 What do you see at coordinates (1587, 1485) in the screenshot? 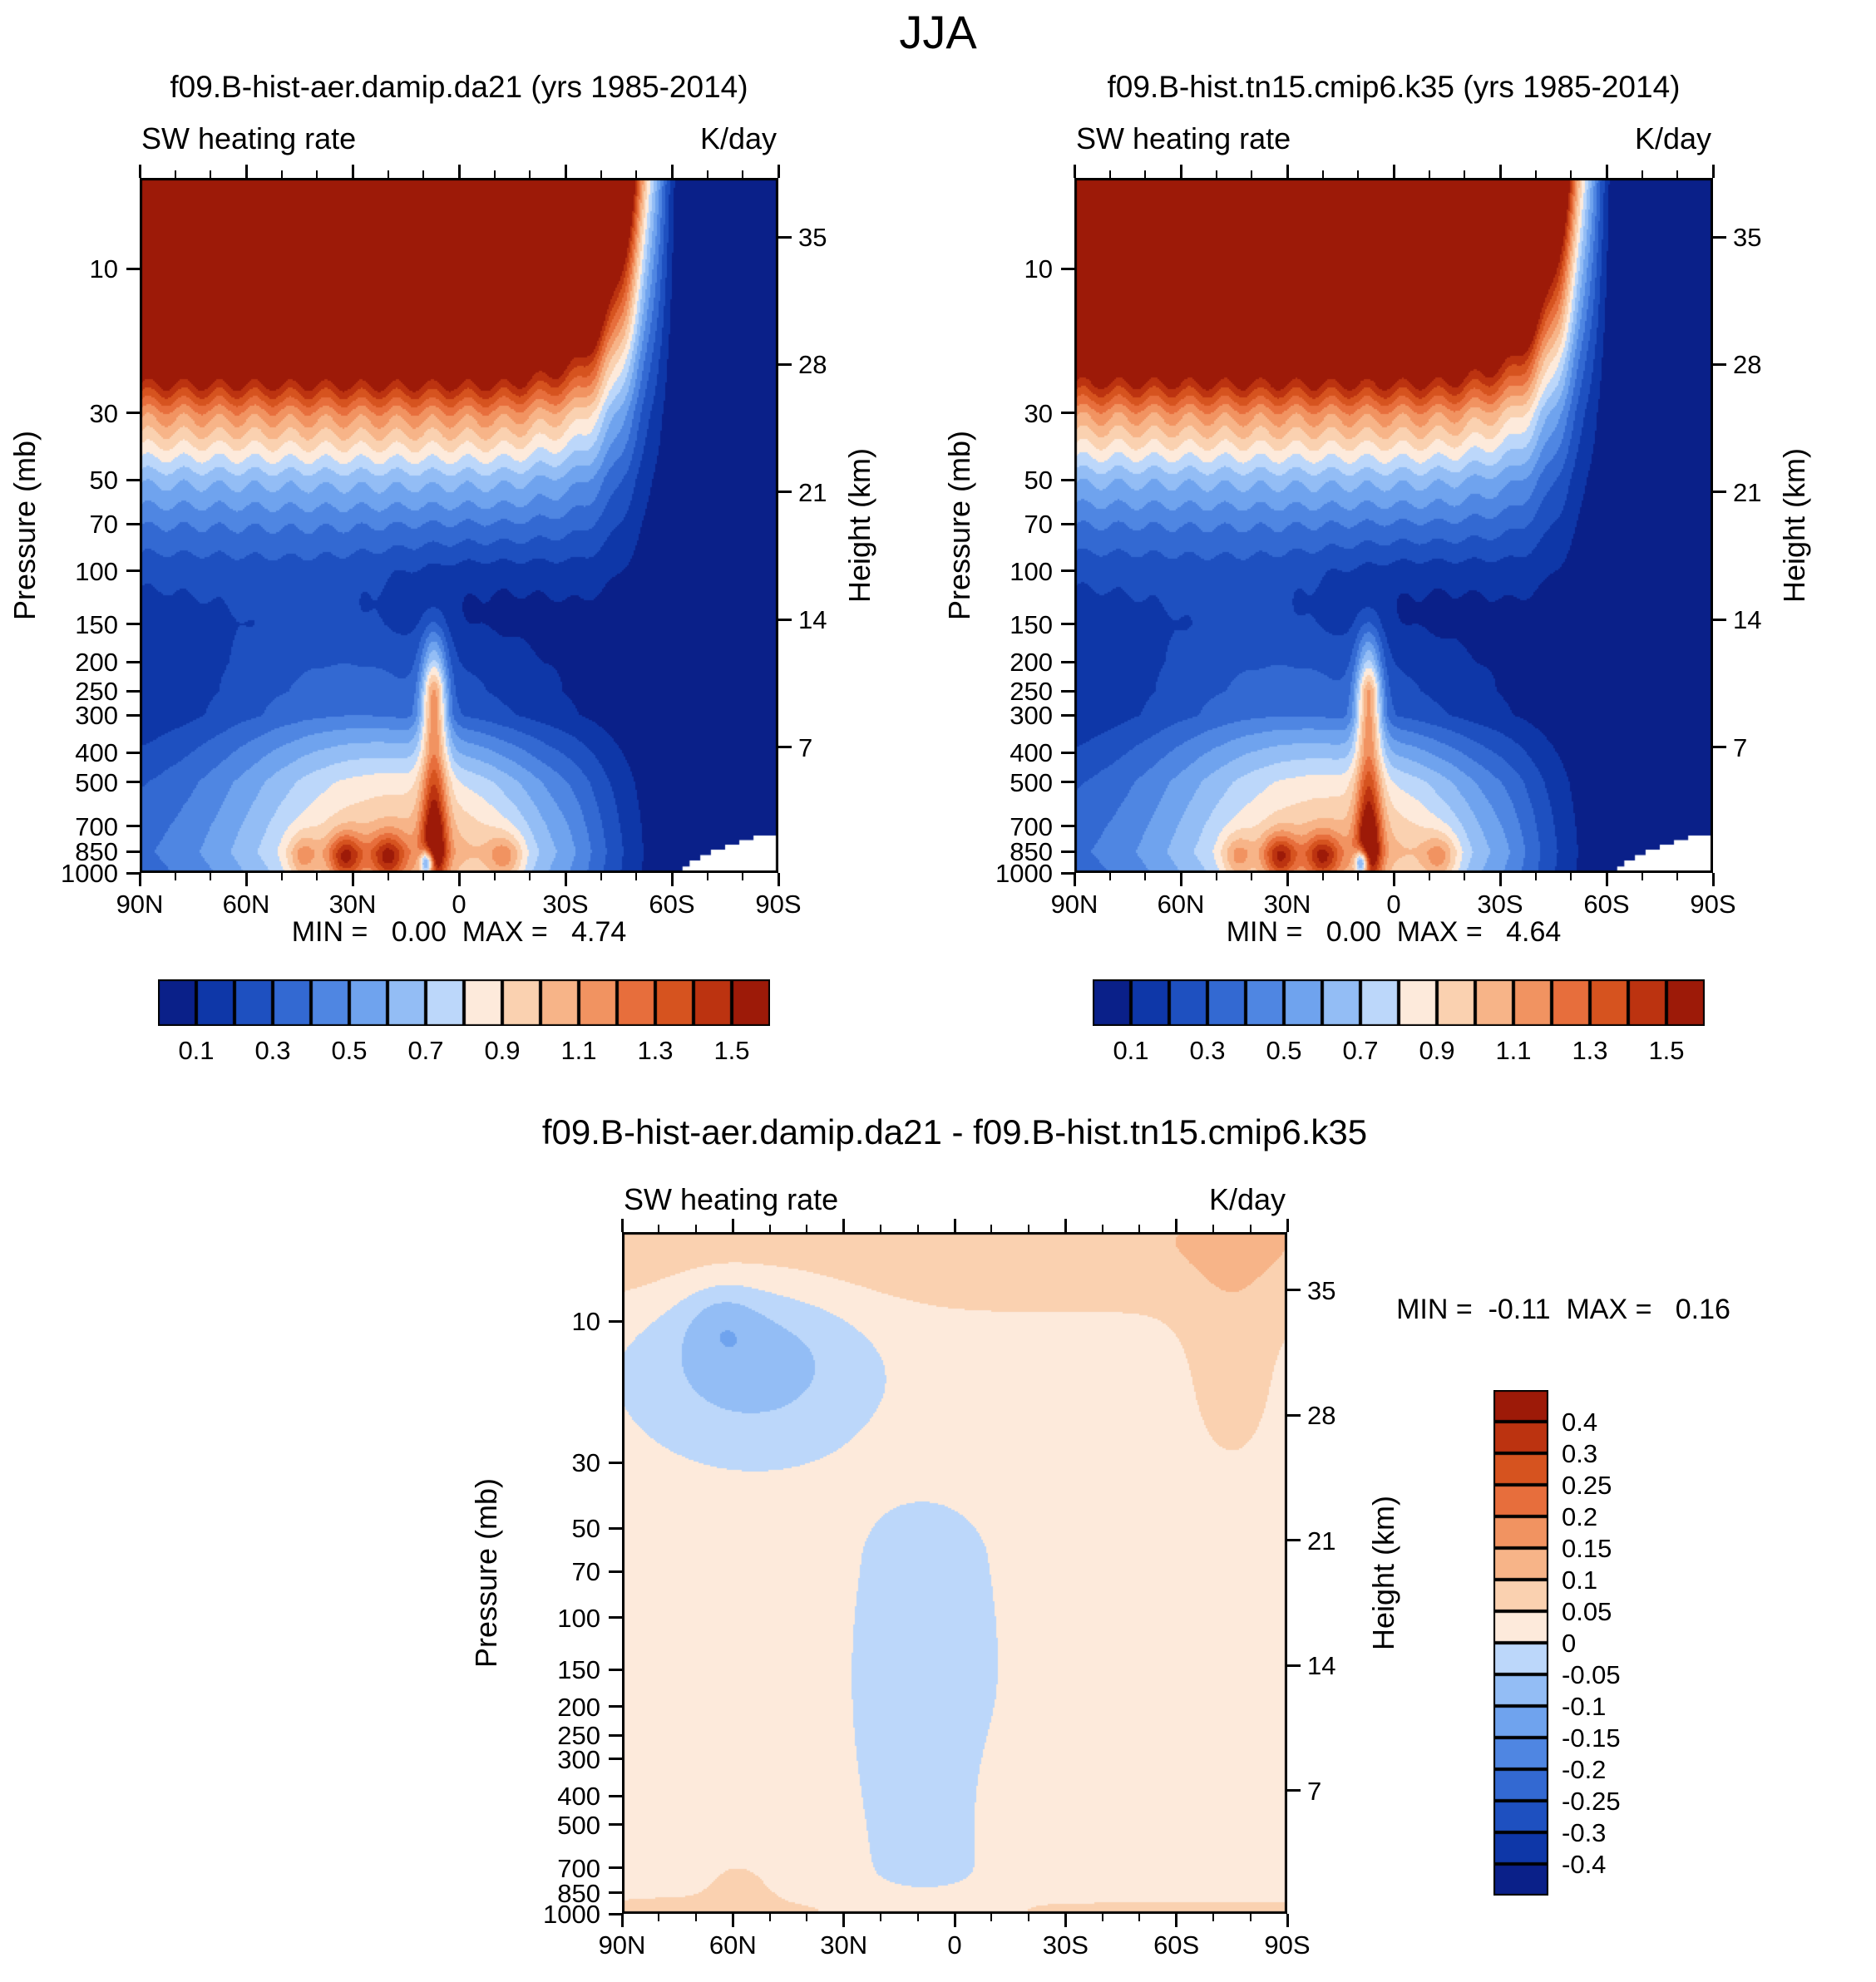
I see `colorbar-tick-label: 0.25` at bounding box center [1587, 1485].